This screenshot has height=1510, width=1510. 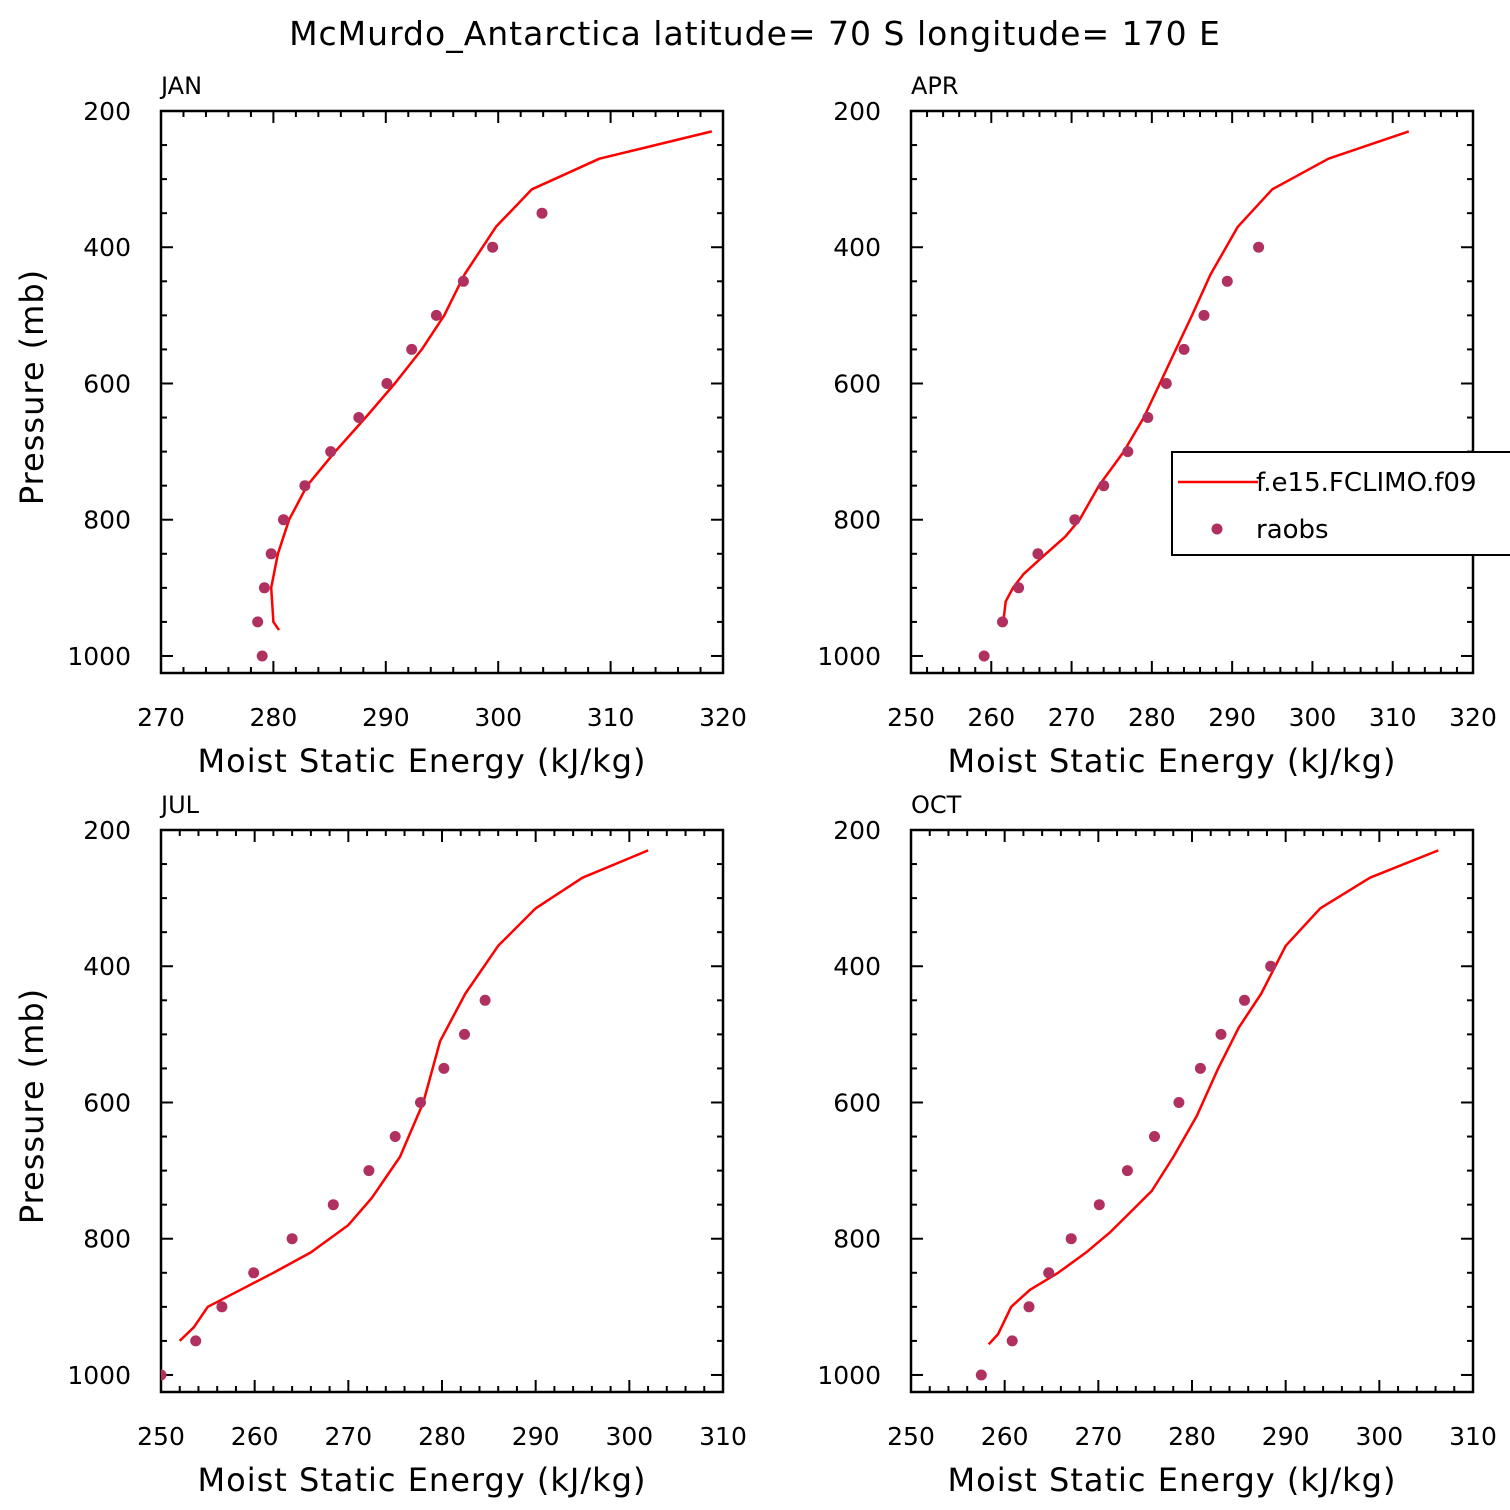 I want to click on panel-label: JAN, so click(x=180, y=86).